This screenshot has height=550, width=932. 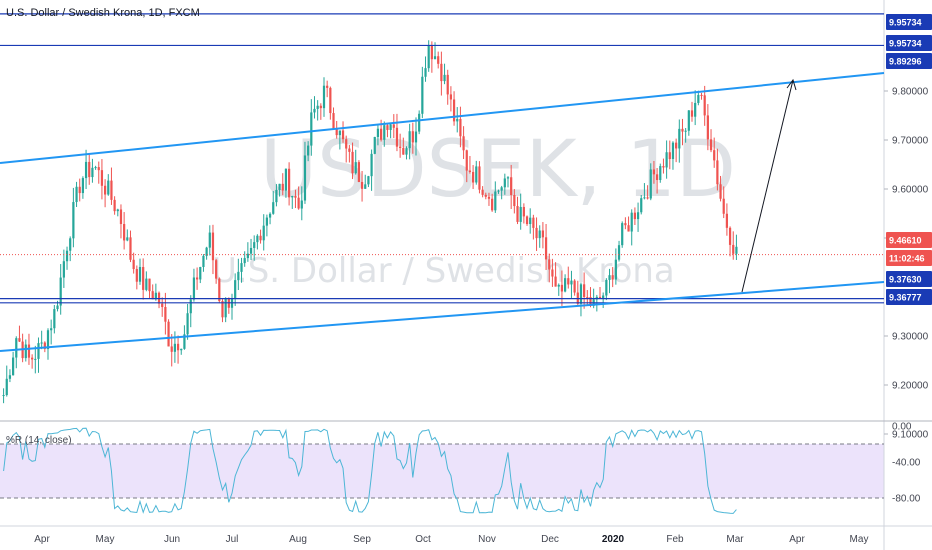 What do you see at coordinates (905, 44) in the screenshot?
I see `price-label-text: 9.95734` at bounding box center [905, 44].